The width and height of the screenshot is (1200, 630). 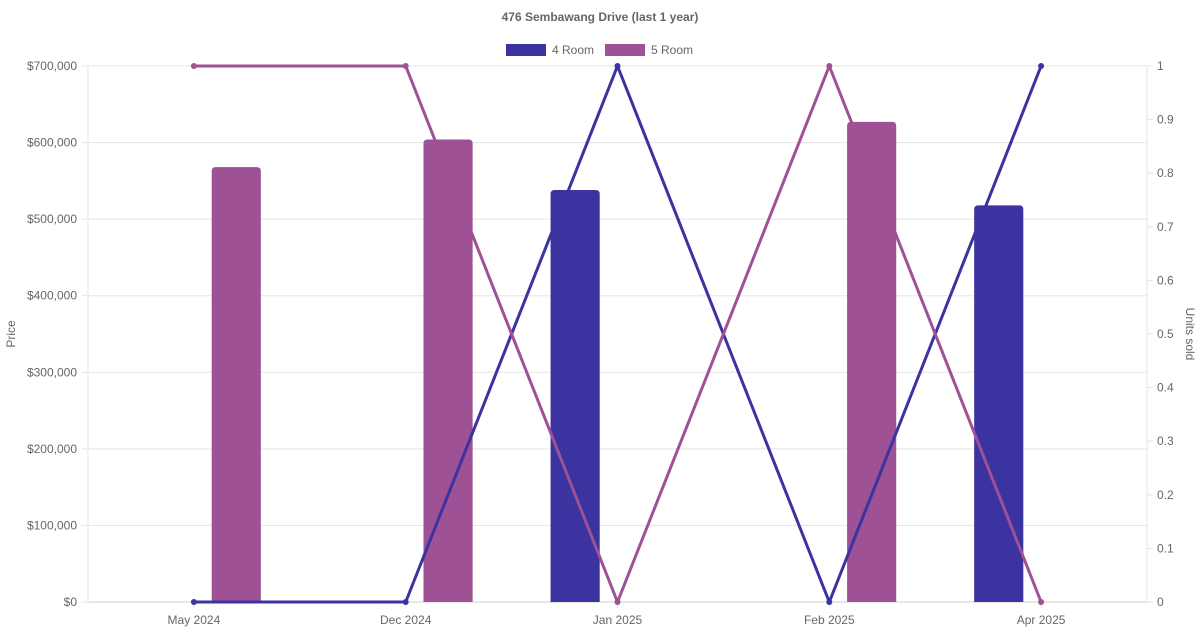 I want to click on right-tick-label: 0.4, so click(x=1165, y=388).